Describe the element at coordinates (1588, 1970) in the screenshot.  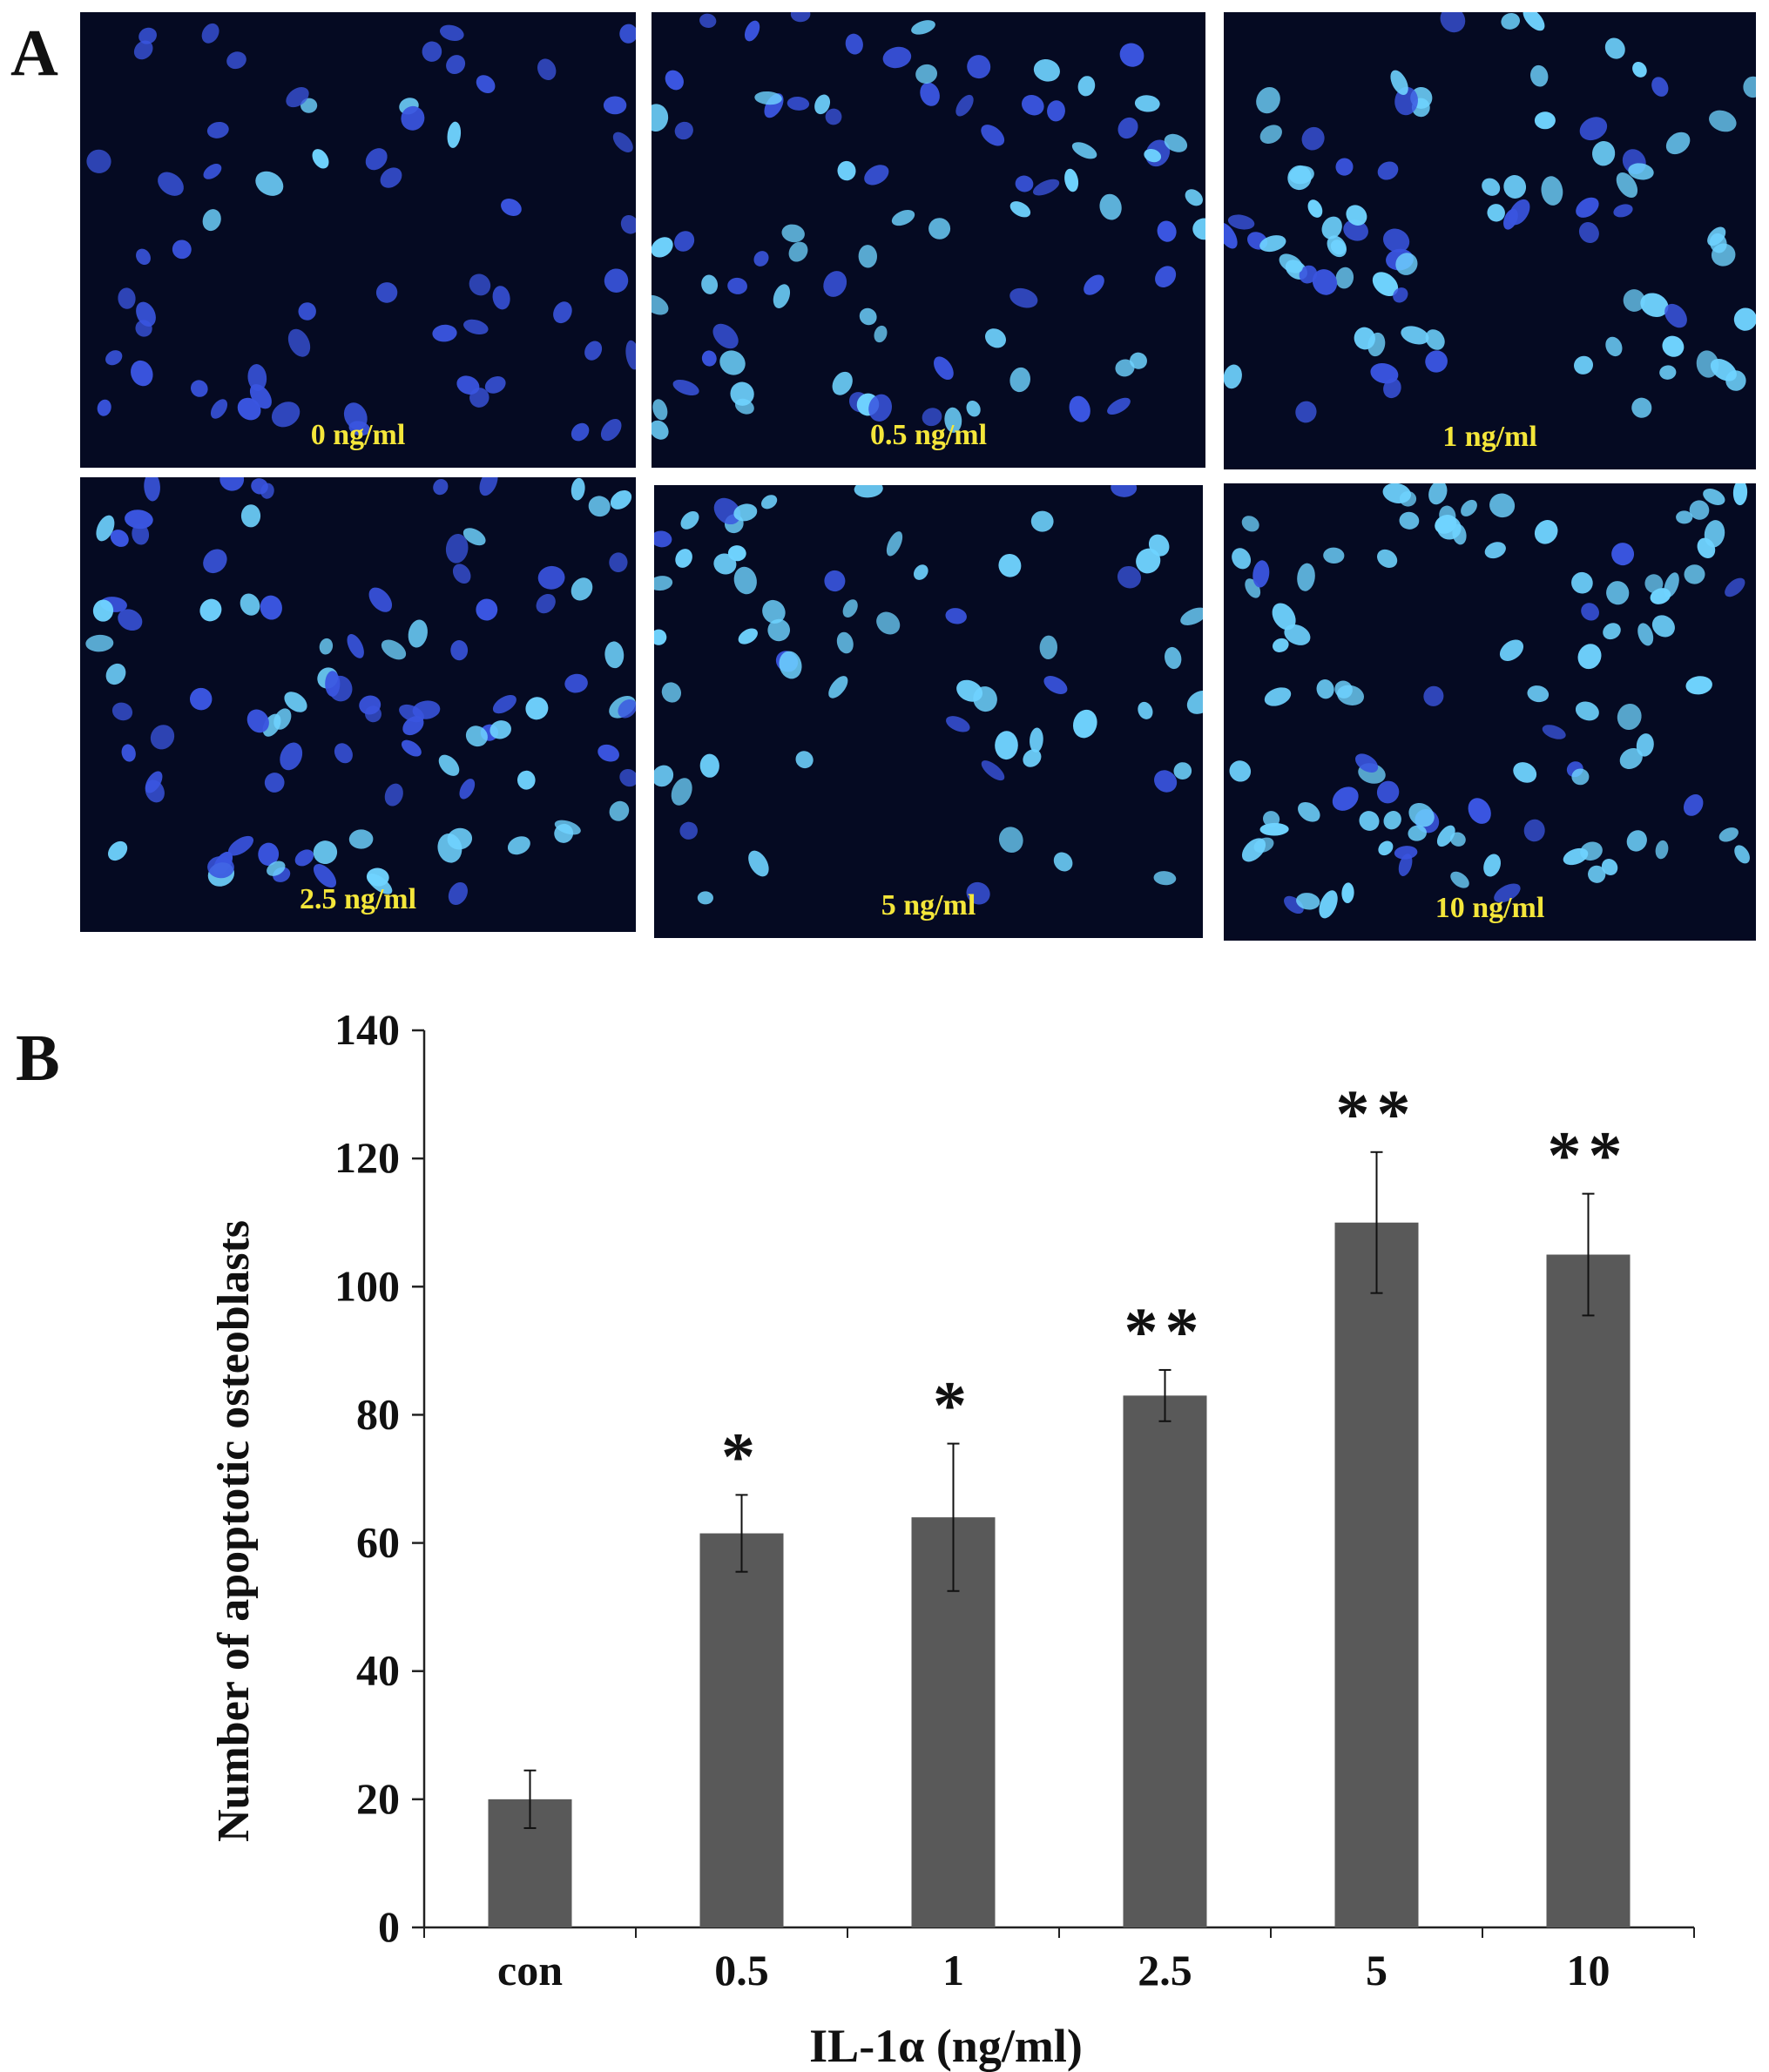
I see `x-tick-label: 10` at that location.